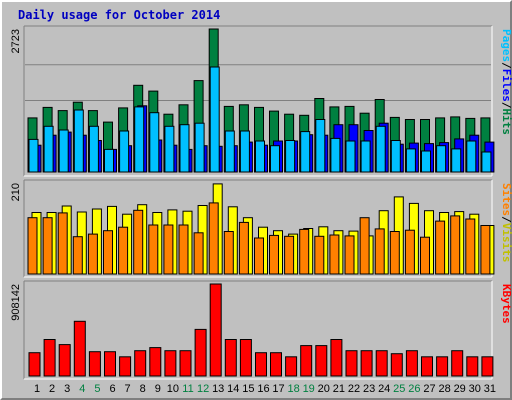 Image resolution: width=512 pixels, height=400 pixels. I want to click on y-axis-max-label: 908142, so click(16, 302).